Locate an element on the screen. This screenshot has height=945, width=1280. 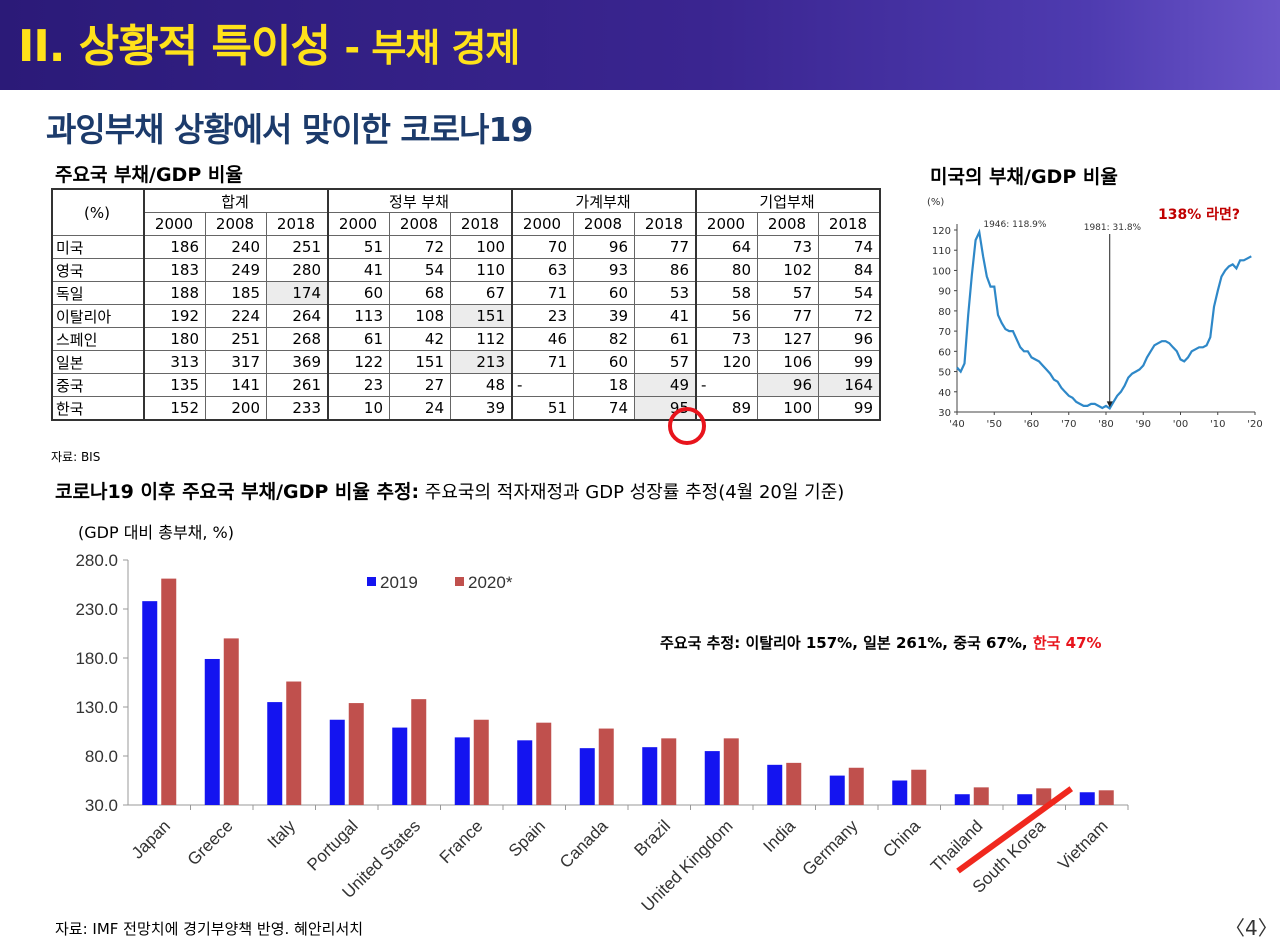
bar-2020-brazil is located at coordinates (669, 771).